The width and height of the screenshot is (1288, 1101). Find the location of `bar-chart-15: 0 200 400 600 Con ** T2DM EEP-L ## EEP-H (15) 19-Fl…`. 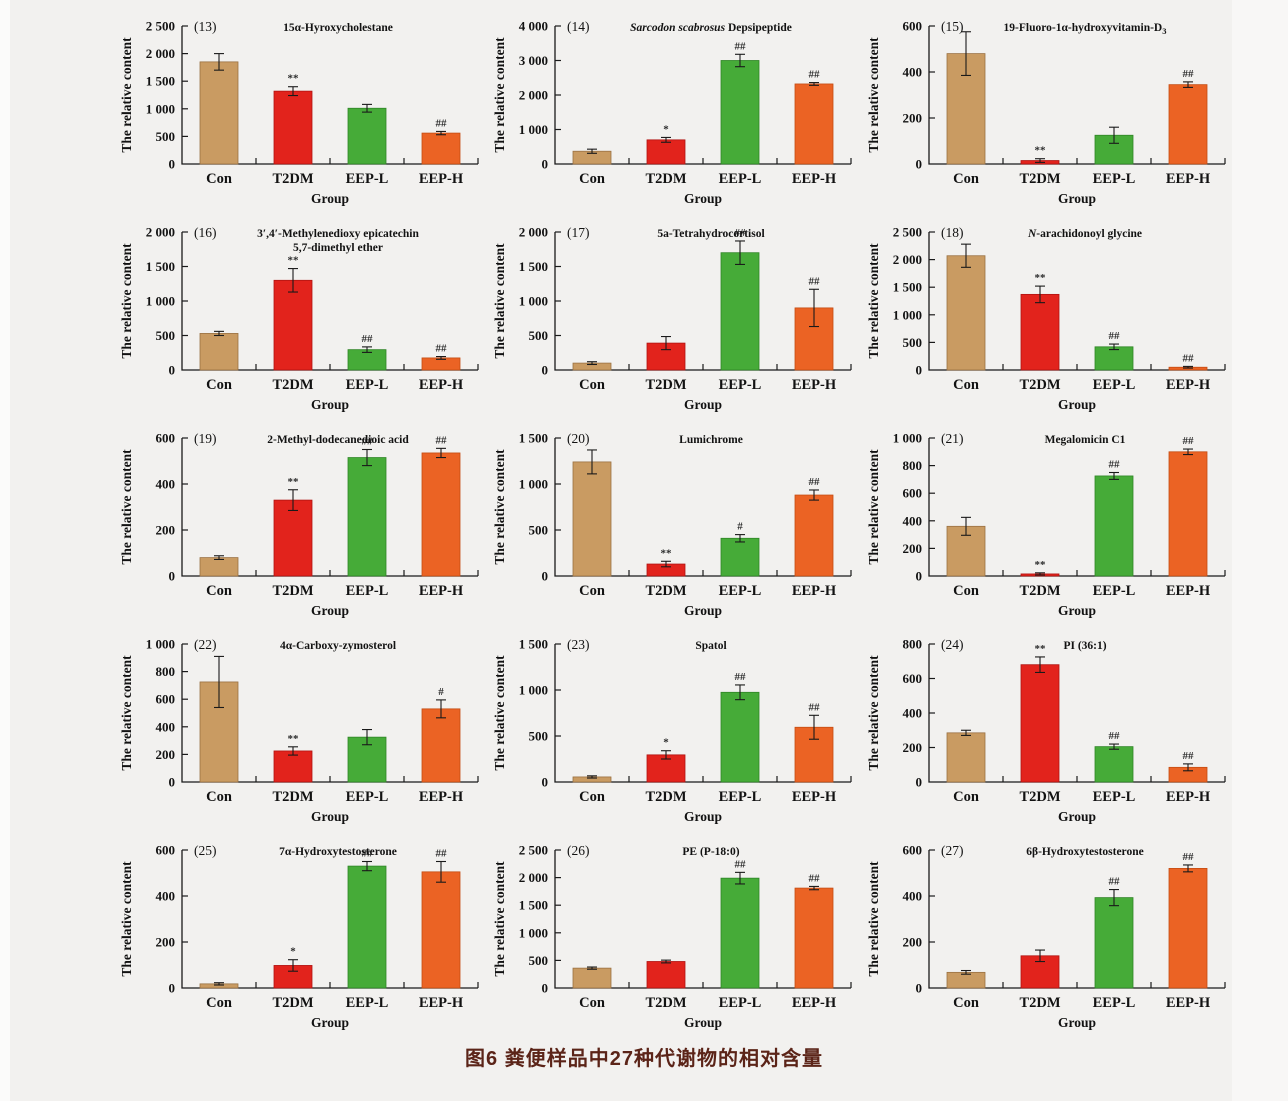

bar-chart-15: 0 200 400 600 Con ** T2DM EEP-L ## EEP-H (15) 19-Fl… is located at coordinates (1046, 112).